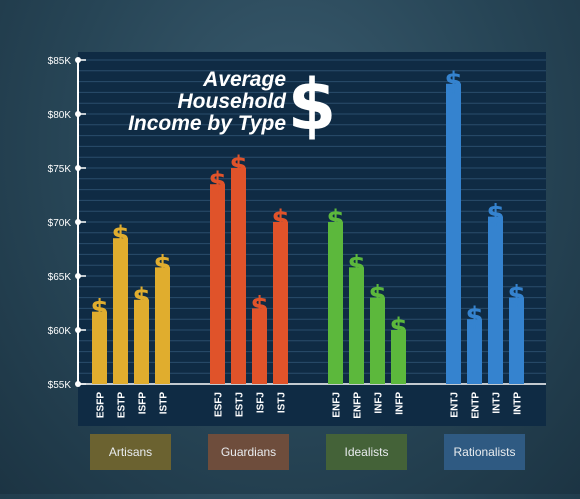  Describe the element at coordinates (240, 404) in the screenshot. I see `category-label: ESTJ` at that location.